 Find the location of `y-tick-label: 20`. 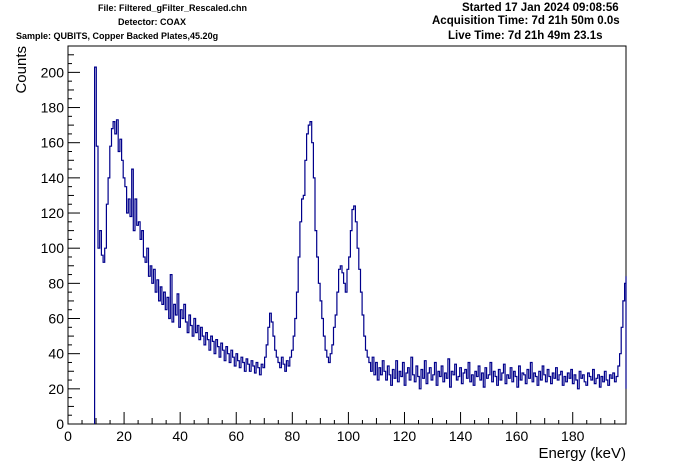

y-tick-label: 20 is located at coordinates (56, 389).